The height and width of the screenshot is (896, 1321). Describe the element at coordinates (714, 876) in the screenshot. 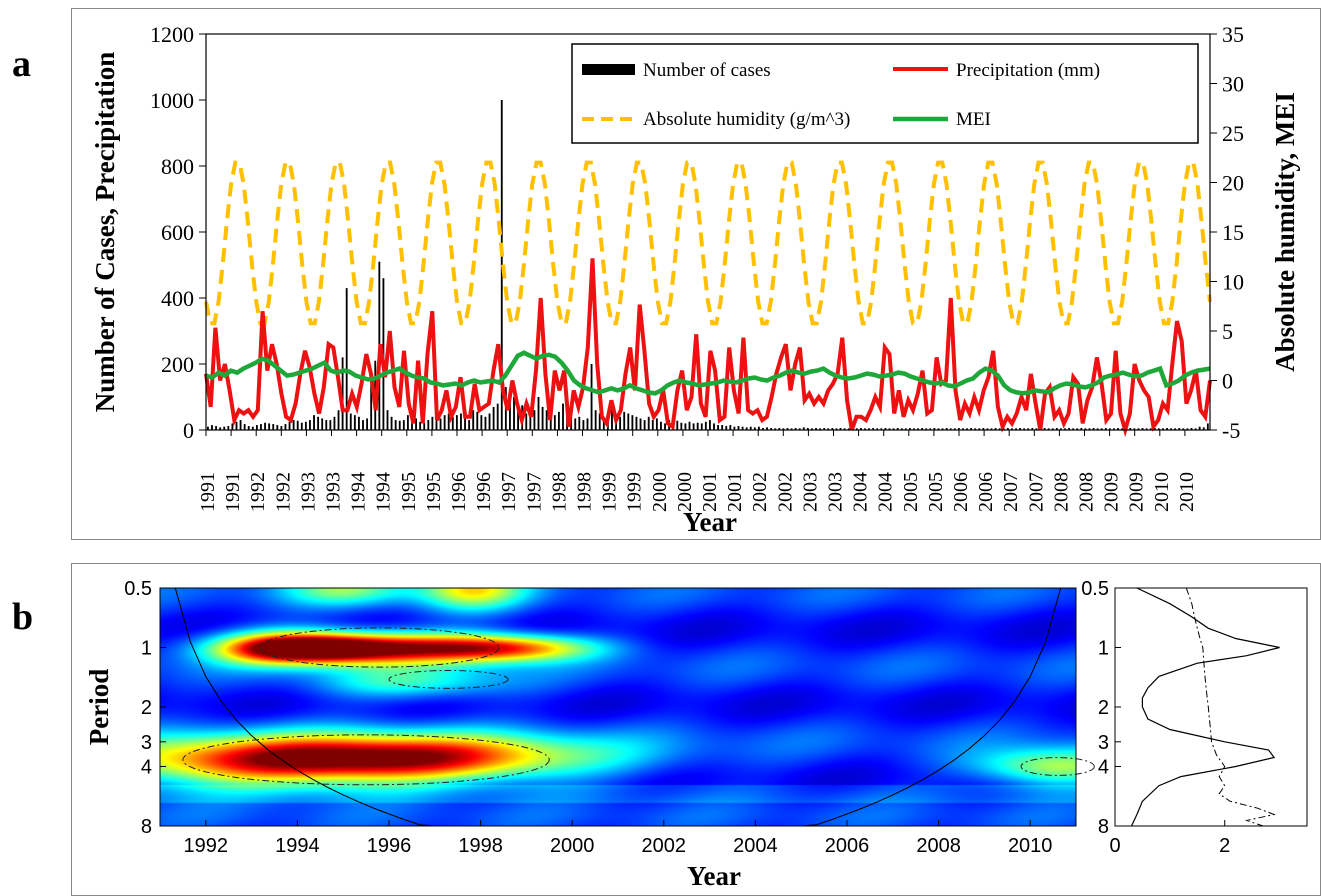

I see `x-axis-label-b: Year` at that location.